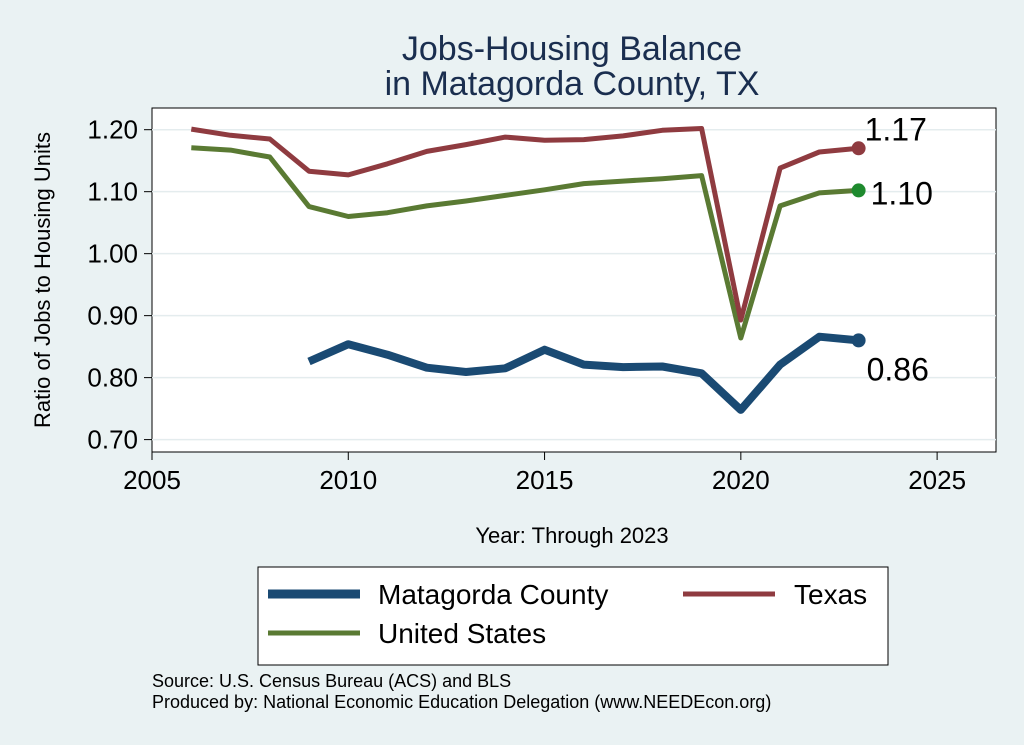 The image size is (1024, 745). Describe the element at coordinates (493, 594) in the screenshot. I see `legend-label-matagorda: Matagorda County` at that location.